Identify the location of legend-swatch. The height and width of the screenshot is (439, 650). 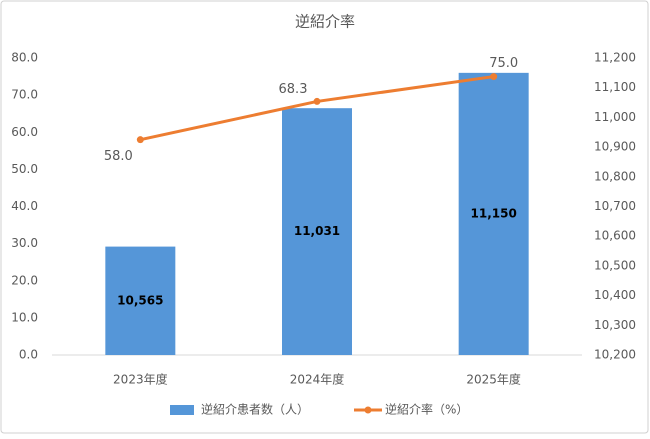
(182, 410).